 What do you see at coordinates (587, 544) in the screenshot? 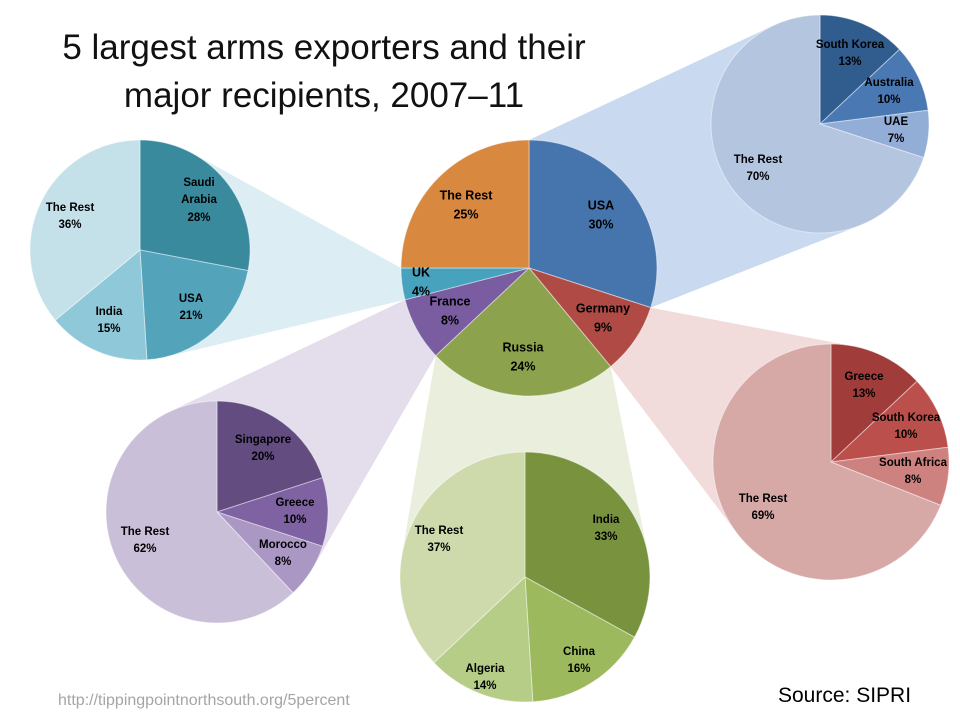
I see `recipients-russia-slice-india` at bounding box center [587, 544].